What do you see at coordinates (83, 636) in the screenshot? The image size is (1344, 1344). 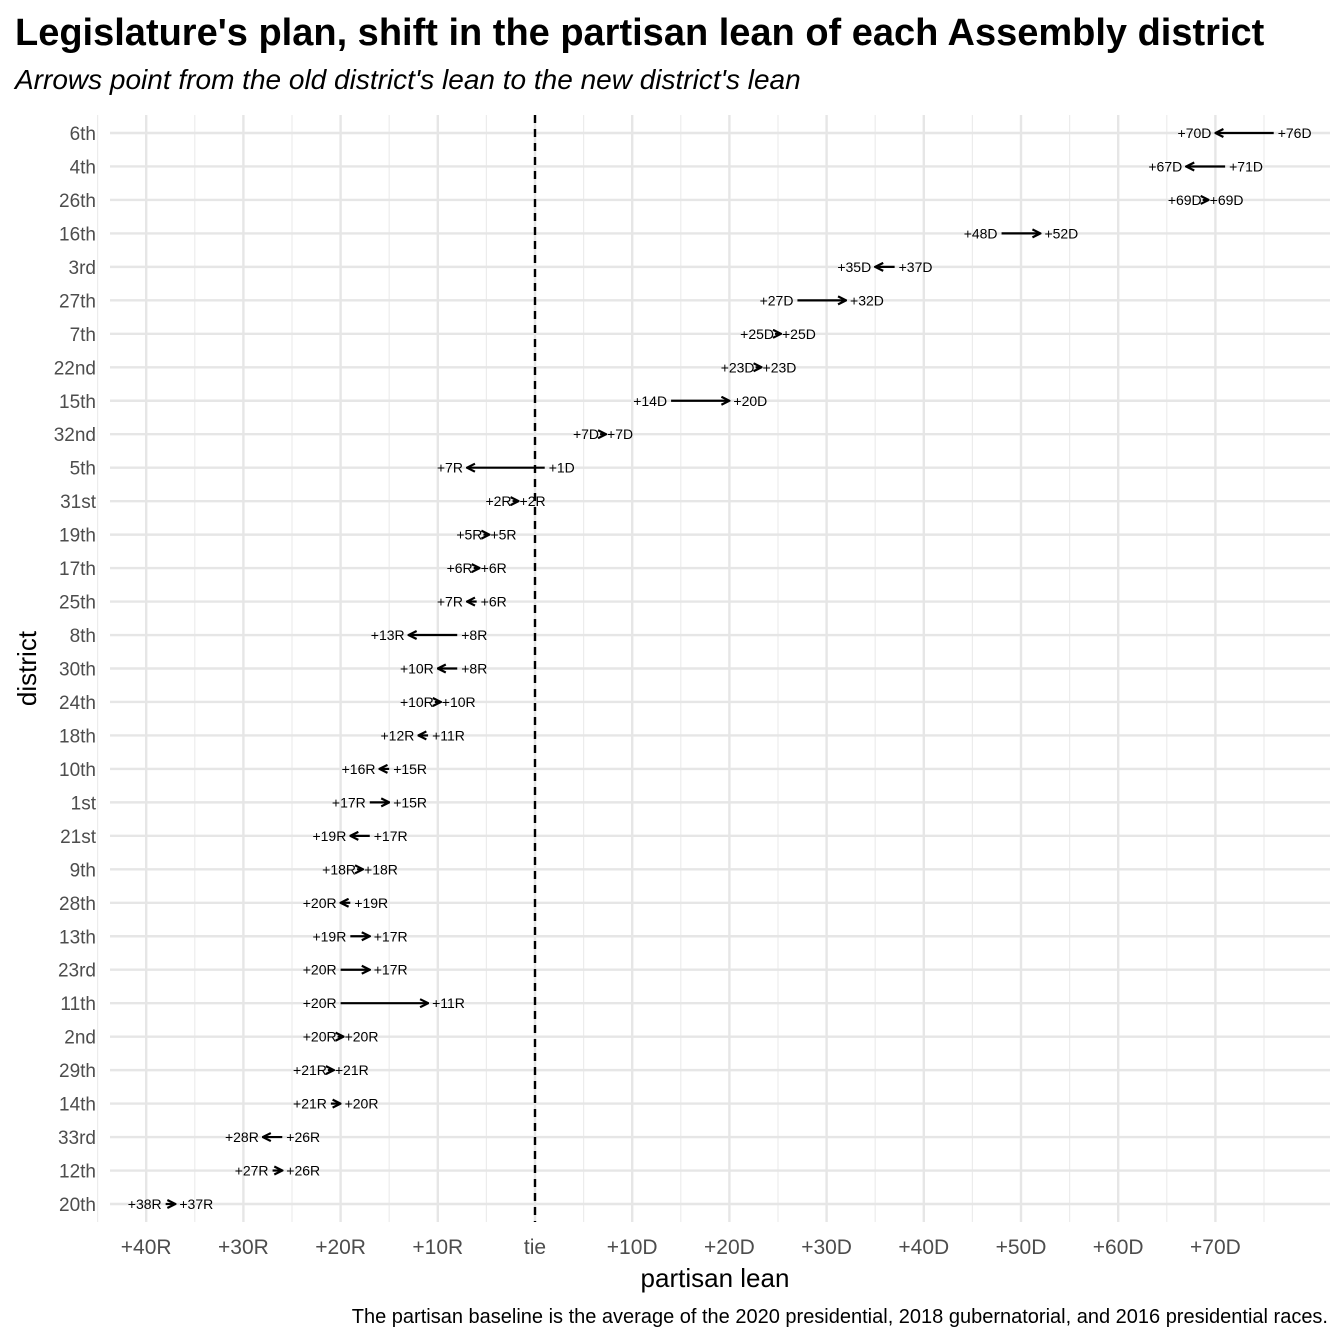 I see `y-tick-label: 8th` at bounding box center [83, 636].